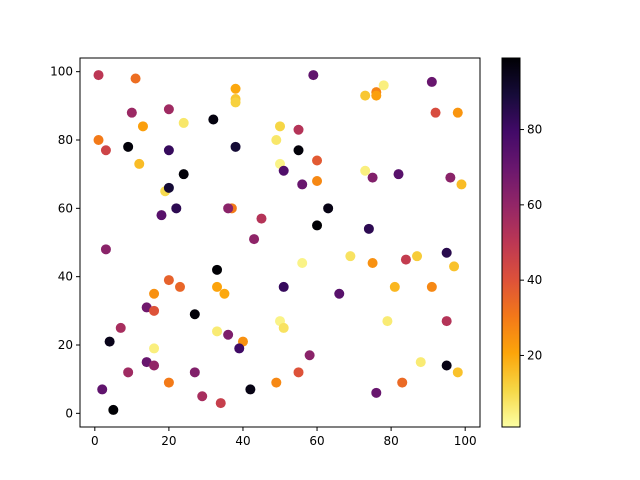  I want to click on x-tick-label: 20, so click(168, 441).